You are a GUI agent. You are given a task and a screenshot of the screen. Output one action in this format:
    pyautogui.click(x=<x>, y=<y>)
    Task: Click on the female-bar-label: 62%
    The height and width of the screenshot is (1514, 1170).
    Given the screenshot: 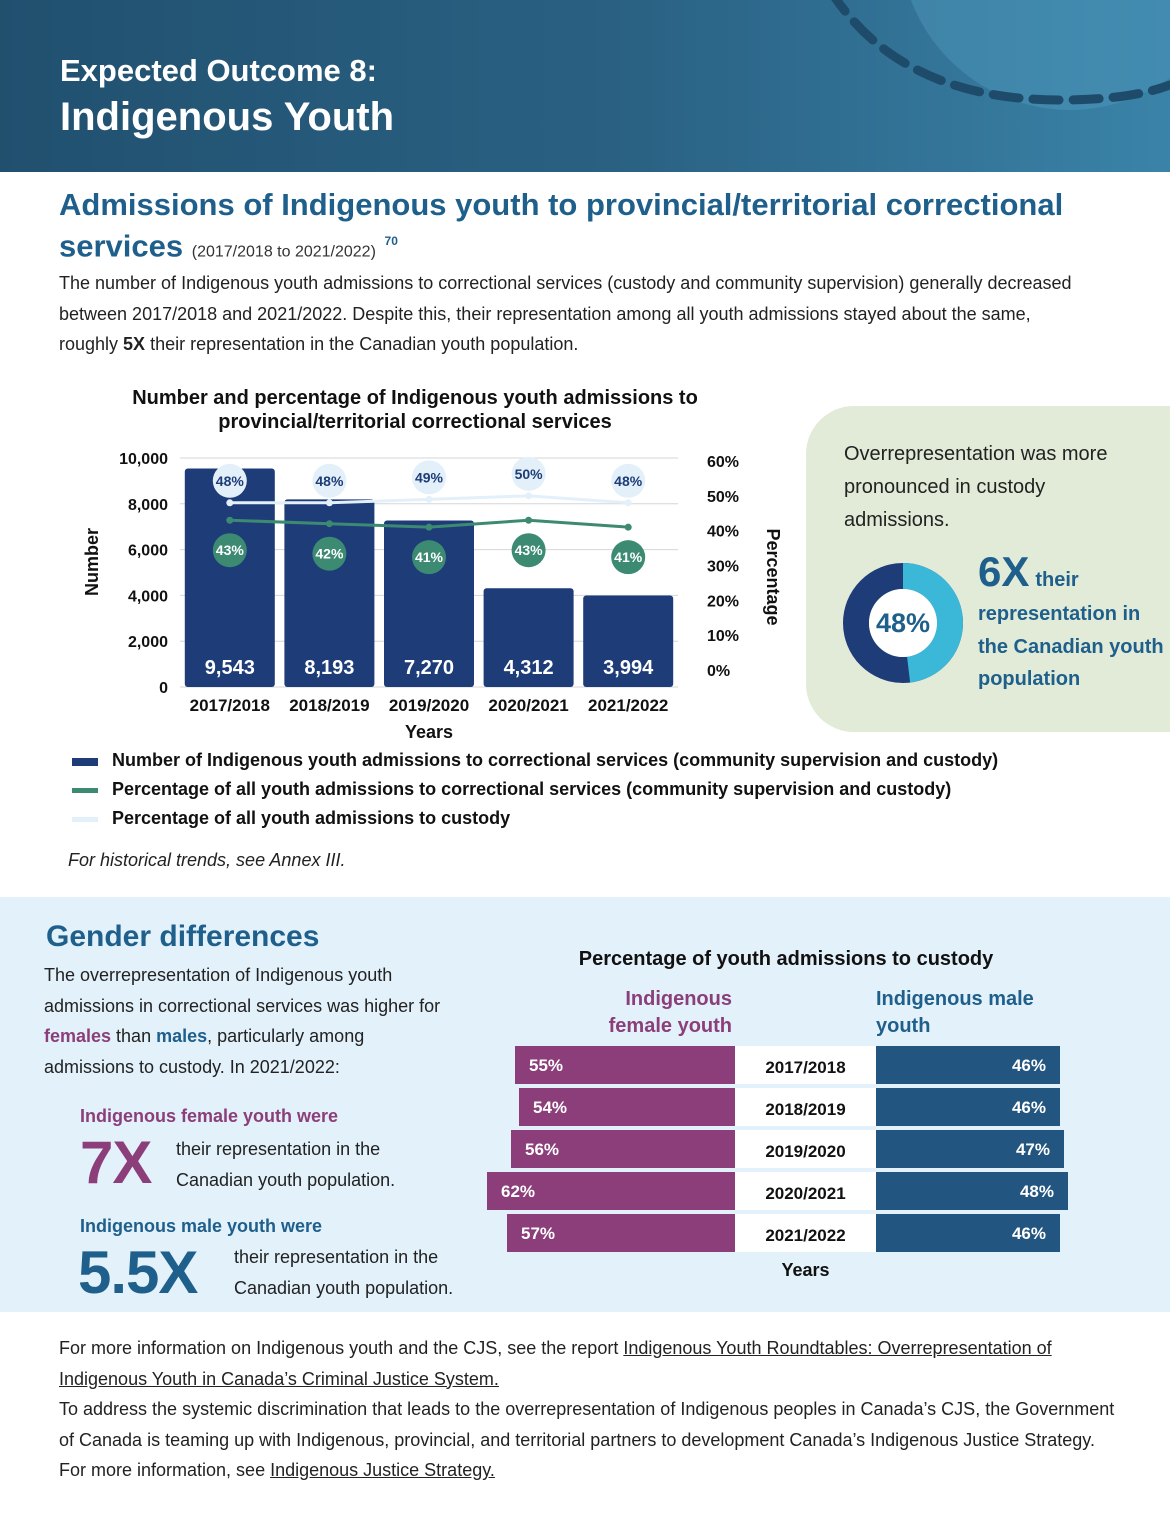 What is the action you would take?
    pyautogui.click(x=518, y=1191)
    